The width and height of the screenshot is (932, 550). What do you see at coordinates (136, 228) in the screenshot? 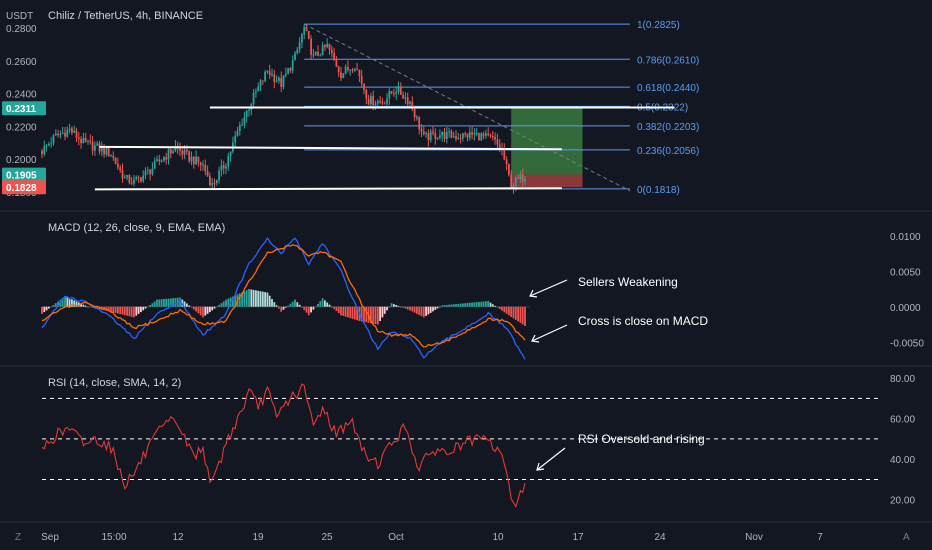
I see `macd-legend: MACD (12, 26, close, 9, EMA, EMA)` at bounding box center [136, 228].